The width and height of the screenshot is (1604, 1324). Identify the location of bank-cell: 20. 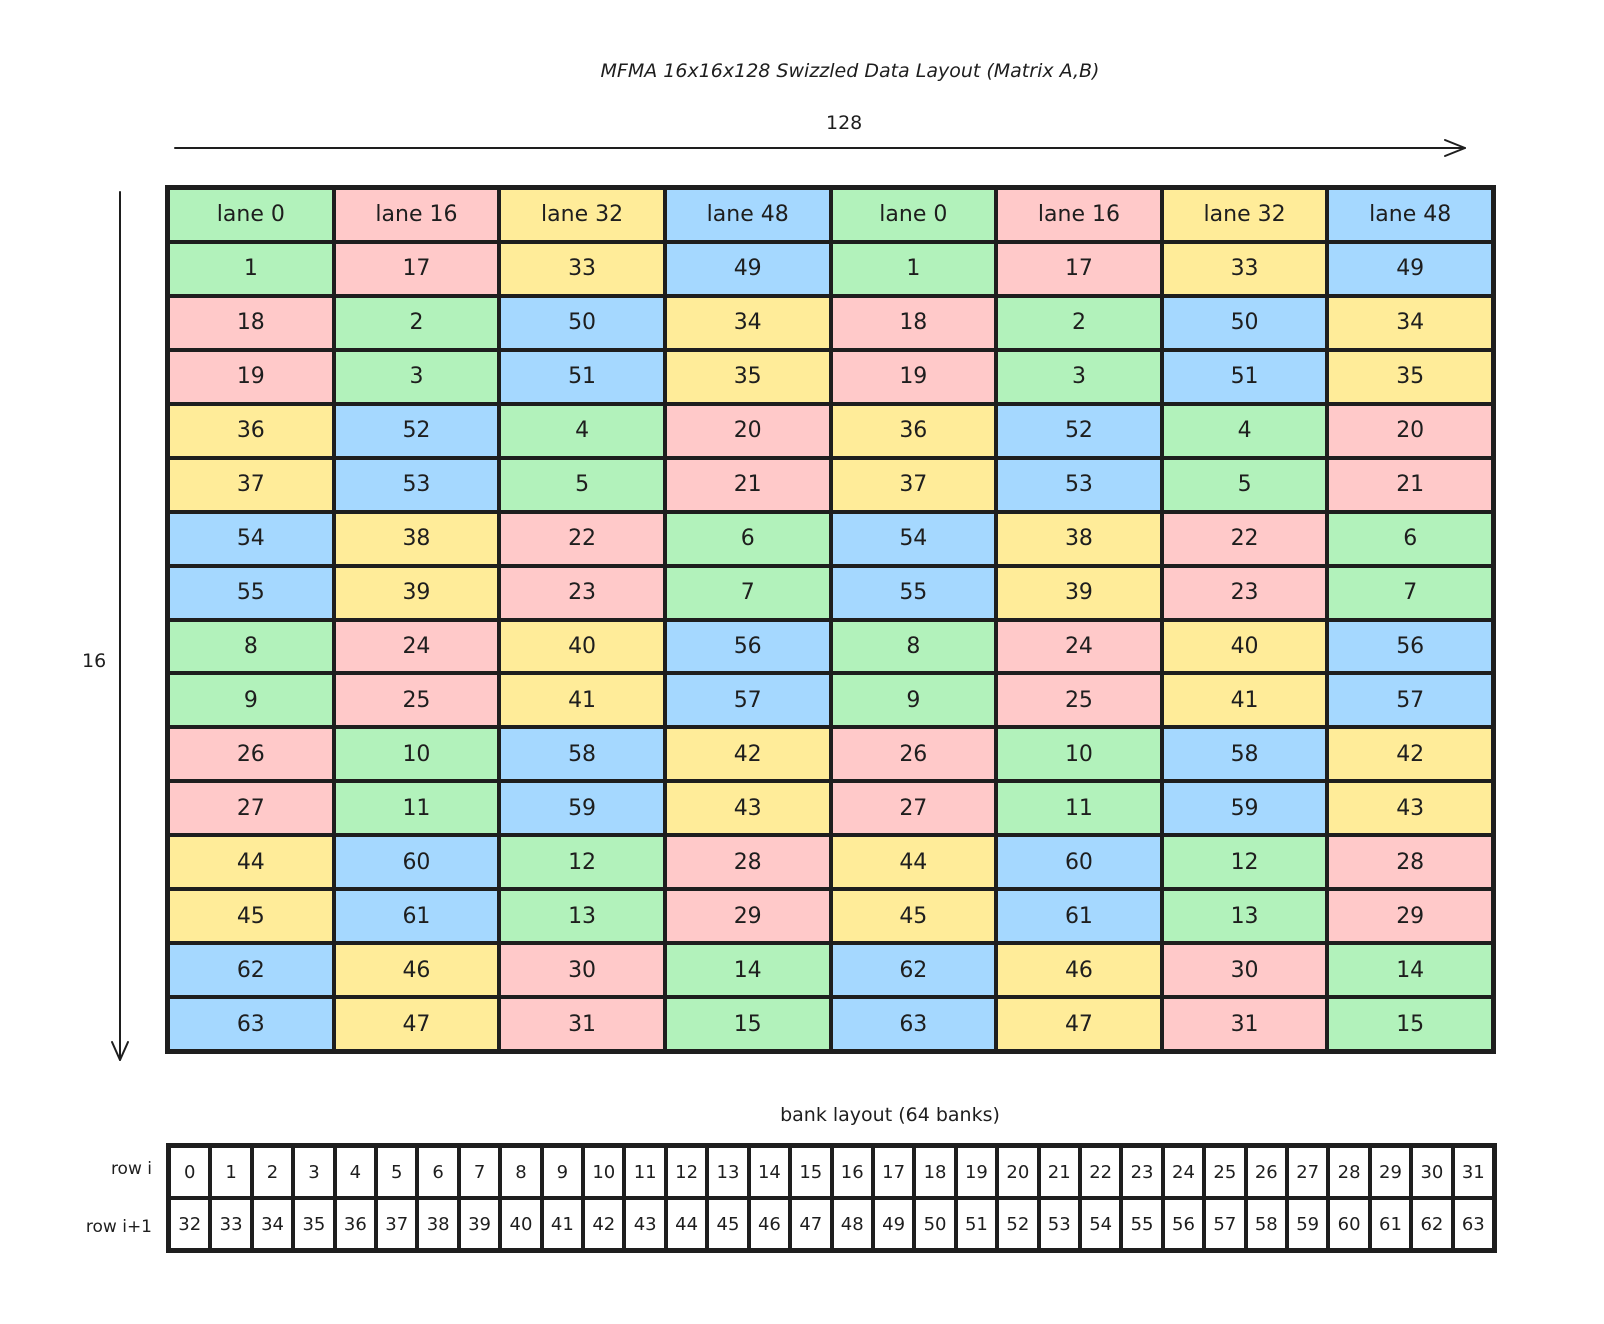
(1018, 1172).